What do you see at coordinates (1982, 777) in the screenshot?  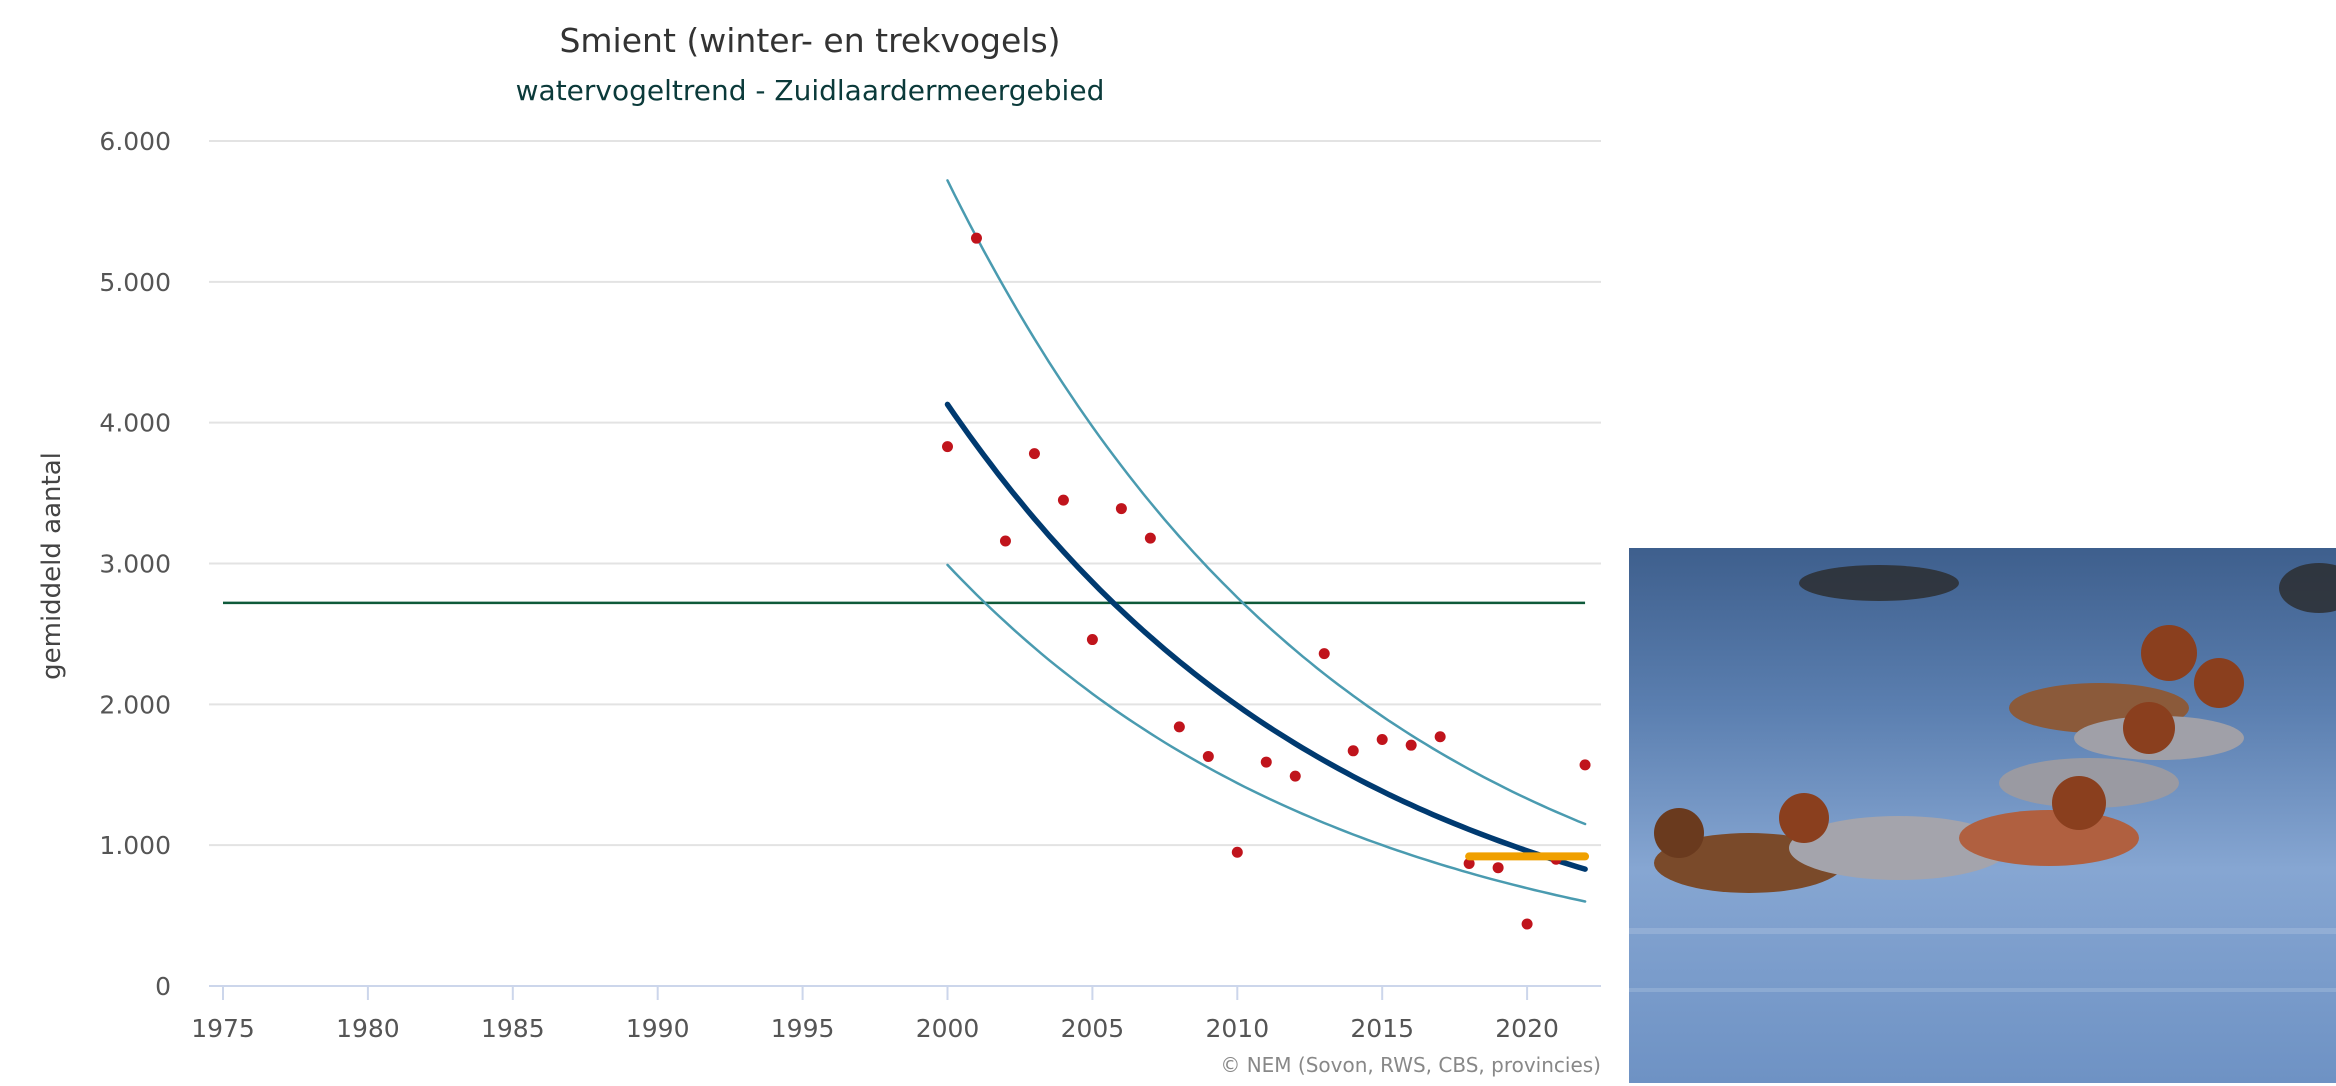 I see `duck-illustration` at bounding box center [1982, 777].